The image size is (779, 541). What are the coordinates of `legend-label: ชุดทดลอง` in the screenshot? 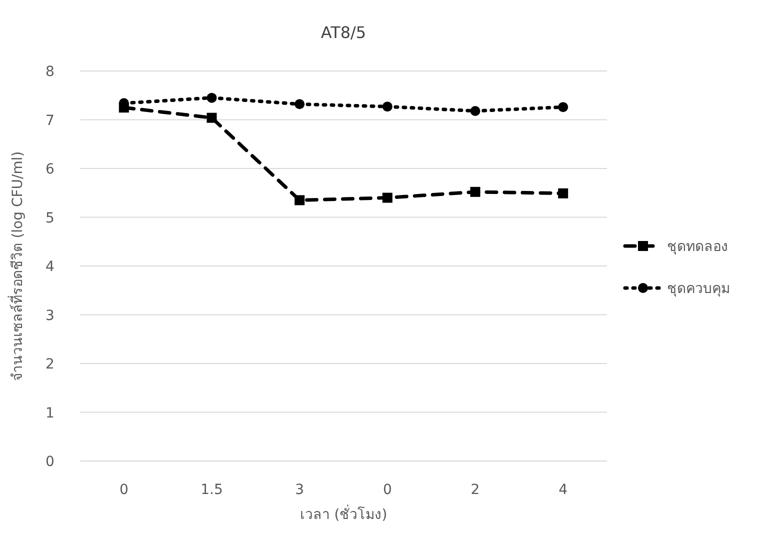 It's located at (697, 247).